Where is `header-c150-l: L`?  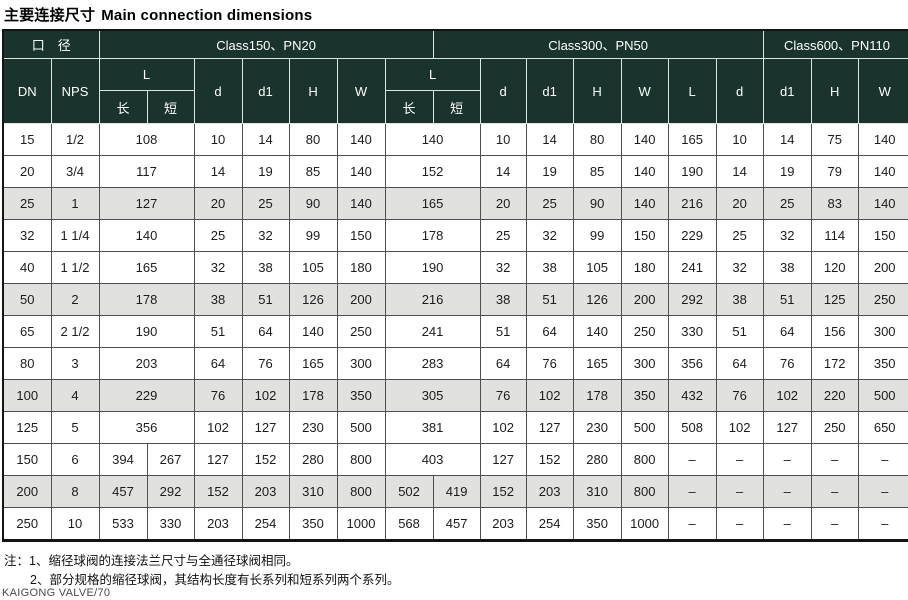
header-c150-l: L is located at coordinates (146, 74).